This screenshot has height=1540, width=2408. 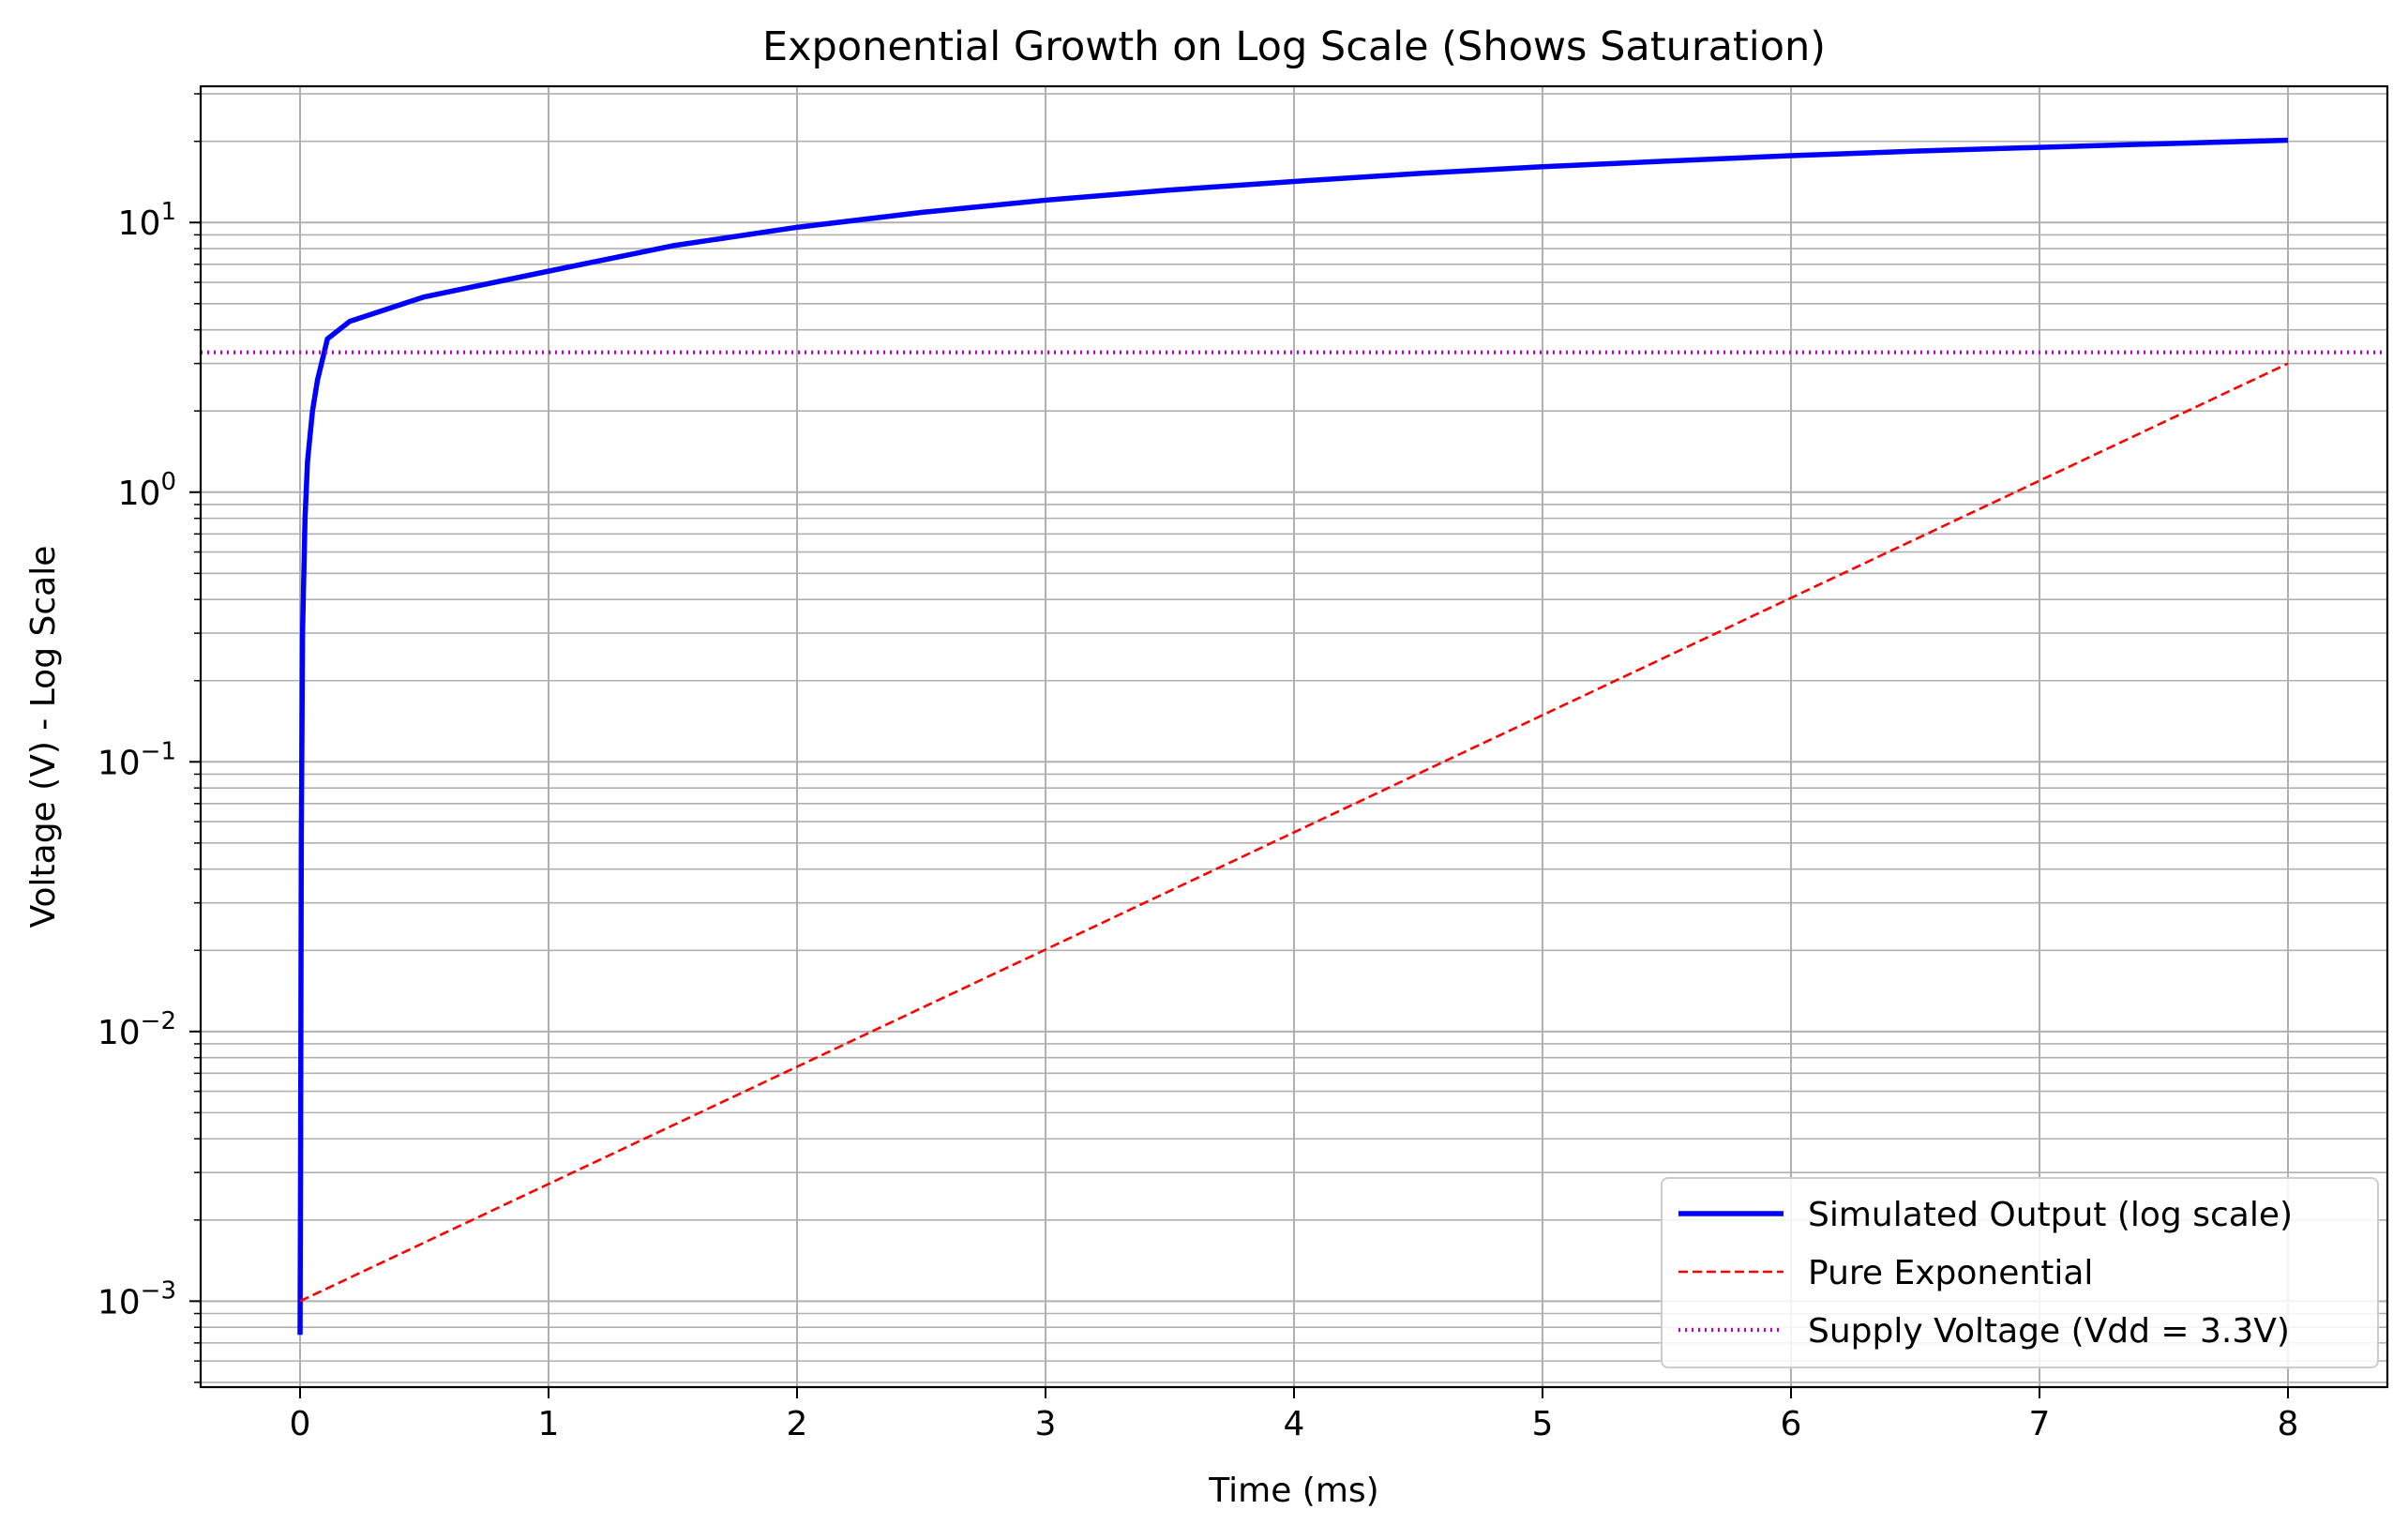 What do you see at coordinates (1791, 1424) in the screenshot?
I see `x-tick-label: 6` at bounding box center [1791, 1424].